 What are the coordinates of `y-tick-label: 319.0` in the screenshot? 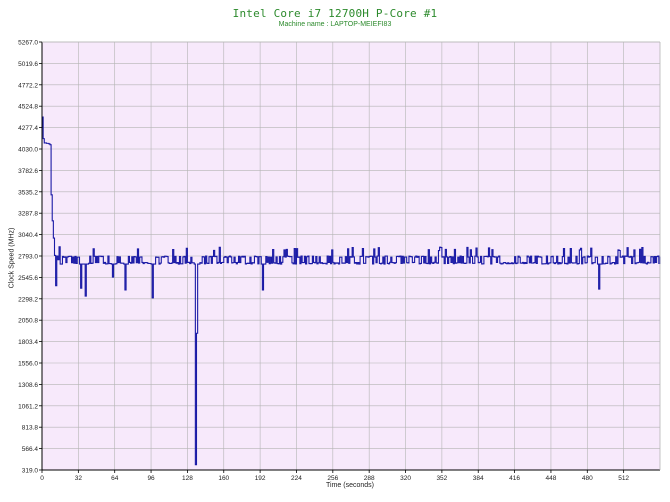 It's located at (30, 471).